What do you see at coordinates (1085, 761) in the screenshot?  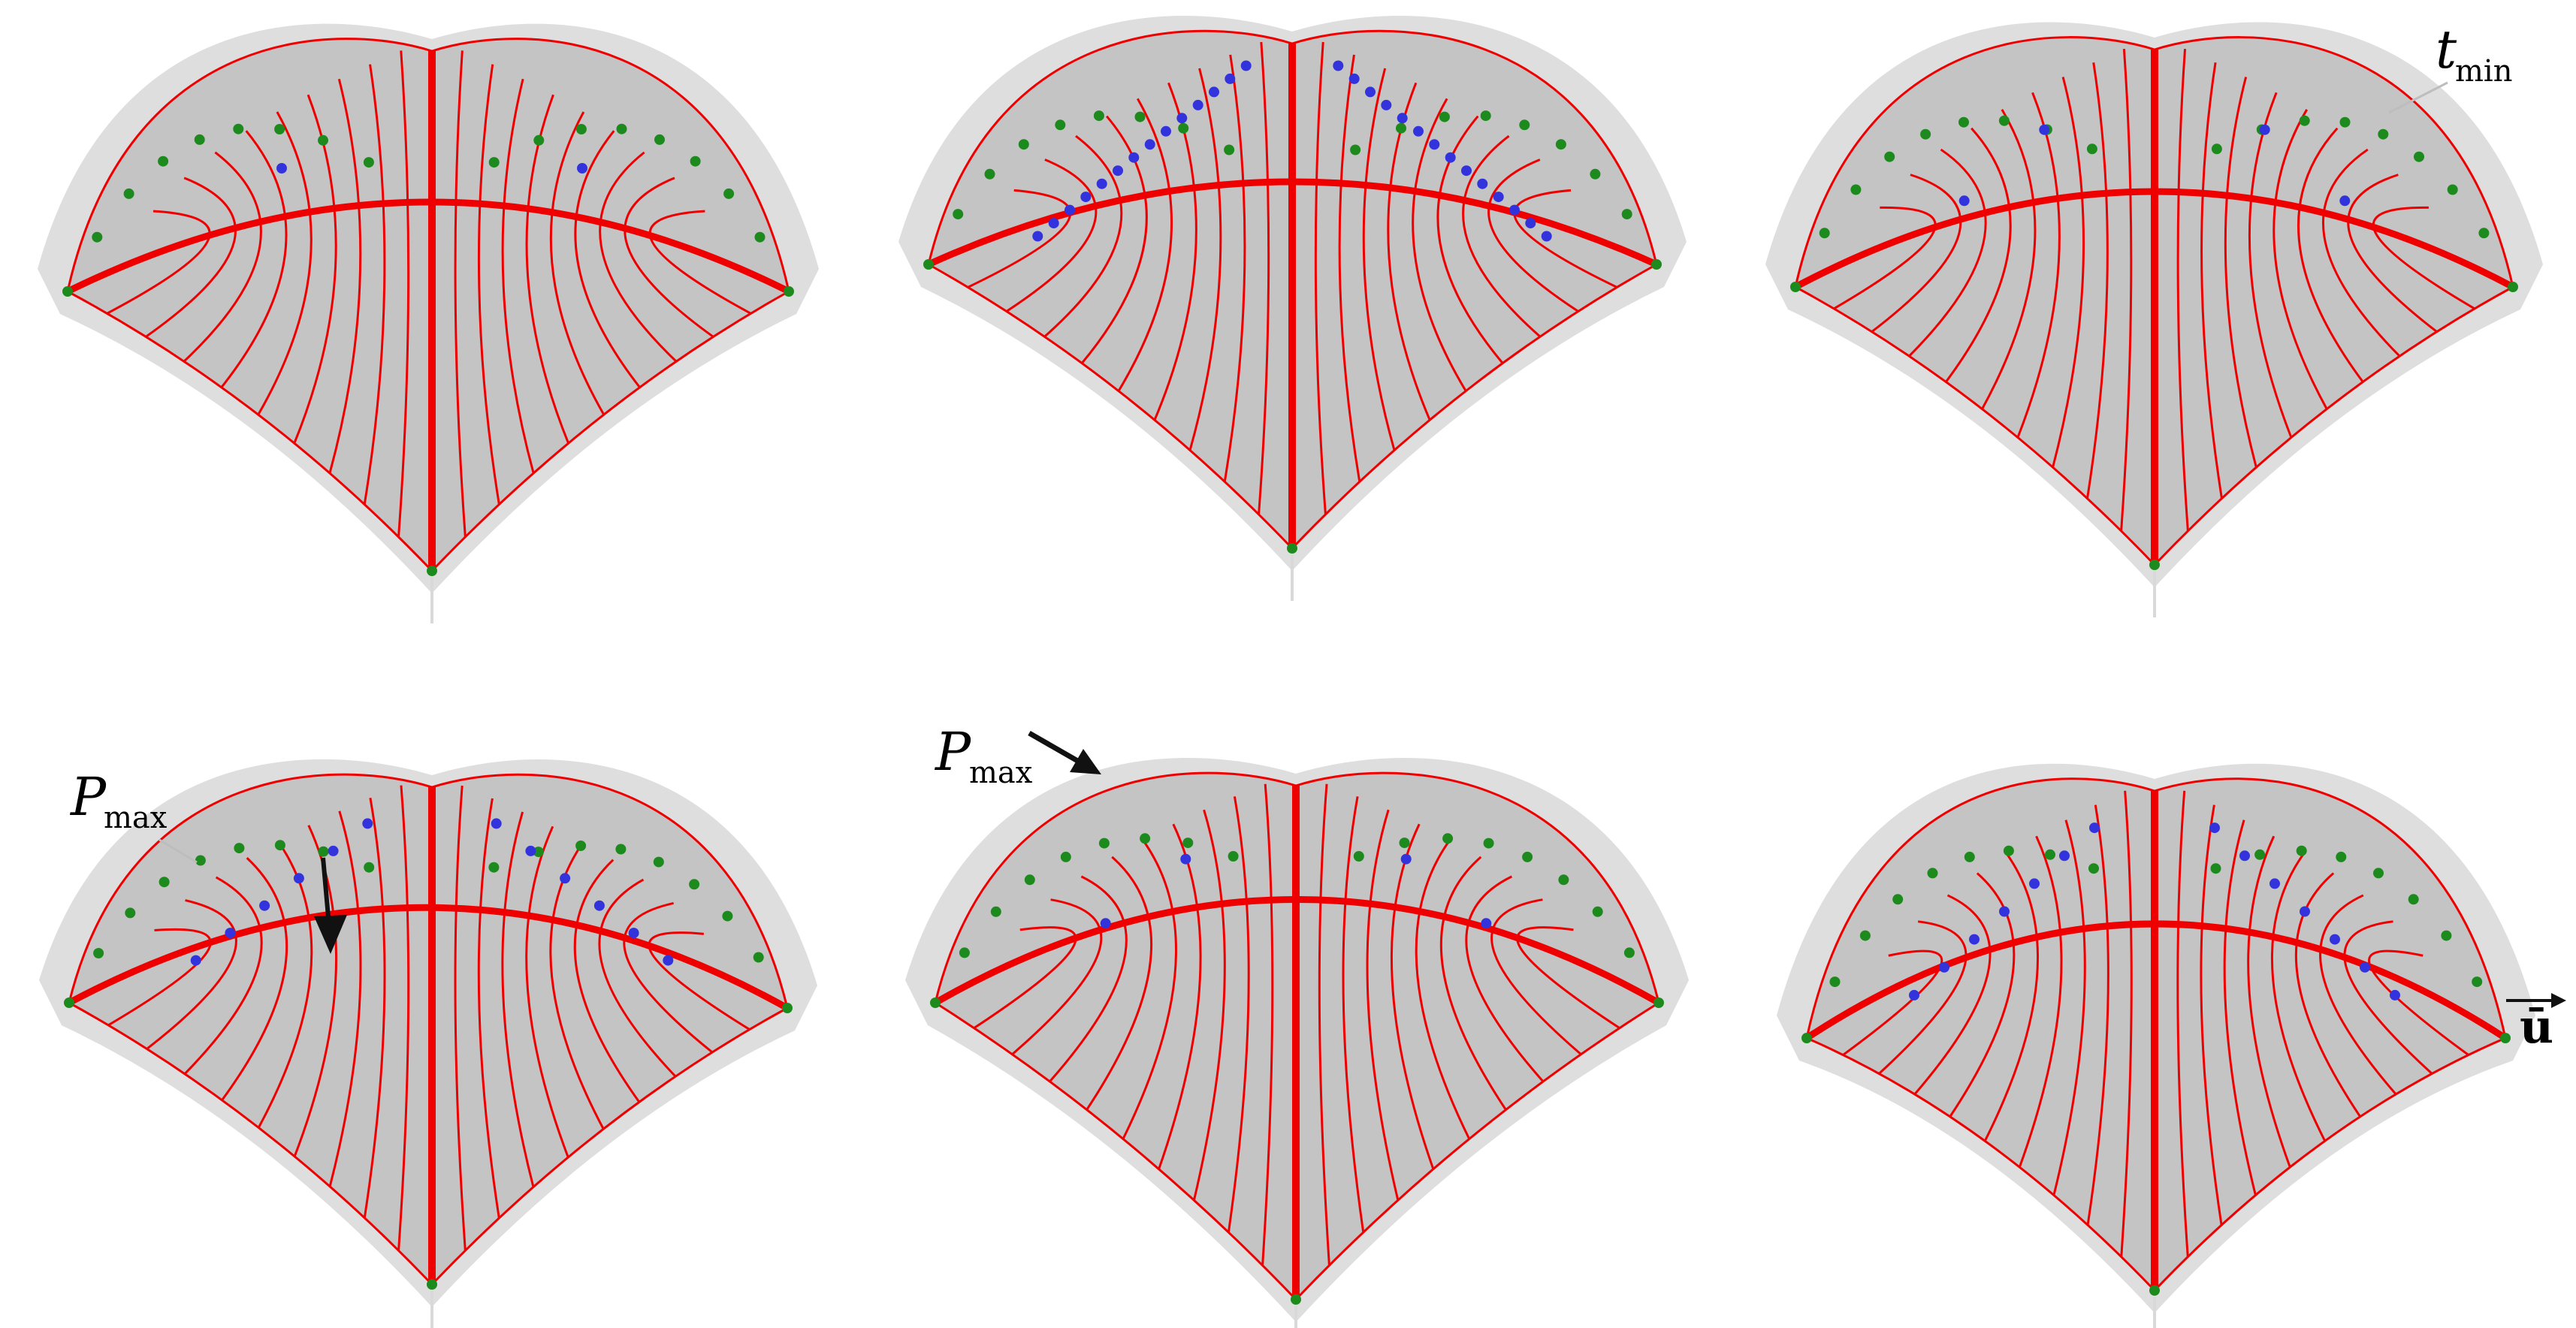 I see `p-max-arrow-head` at bounding box center [1085, 761].